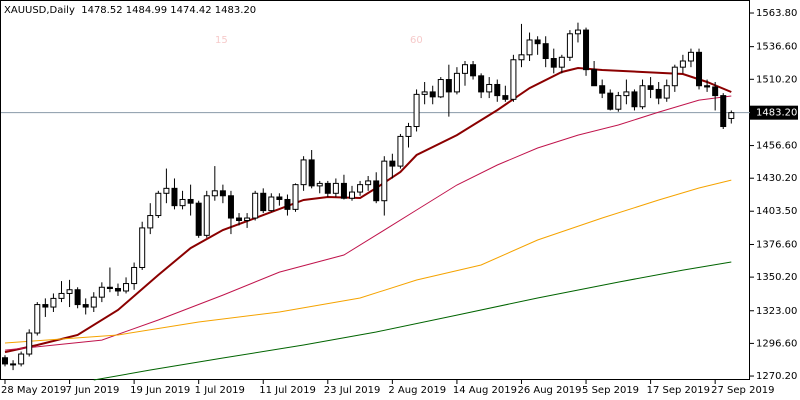 This screenshot has width=800, height=400. Describe the element at coordinates (776, 376) in the screenshot. I see `y-tick-label: 1270.20` at that location.